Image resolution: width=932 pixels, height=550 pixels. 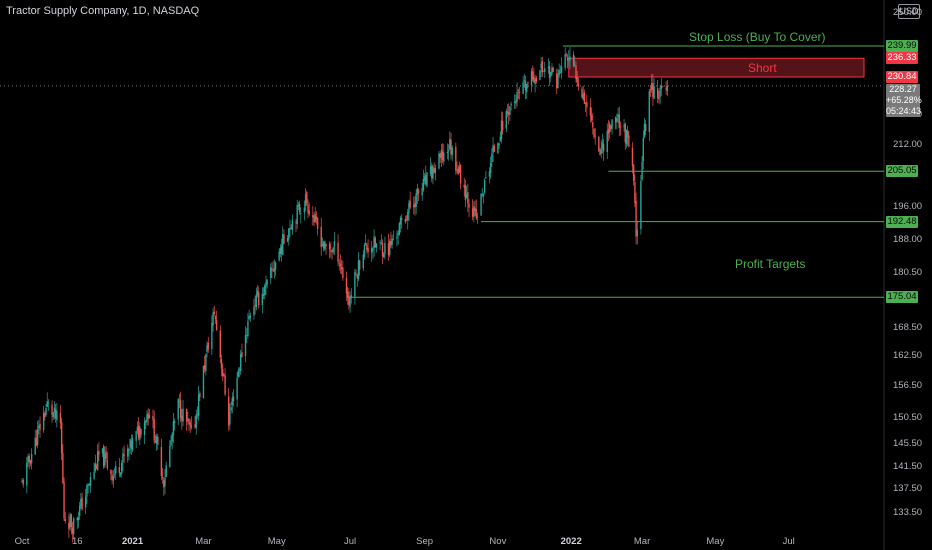 What do you see at coordinates (642, 541) in the screenshot?
I see `time-tick-label: Mar` at bounding box center [642, 541].